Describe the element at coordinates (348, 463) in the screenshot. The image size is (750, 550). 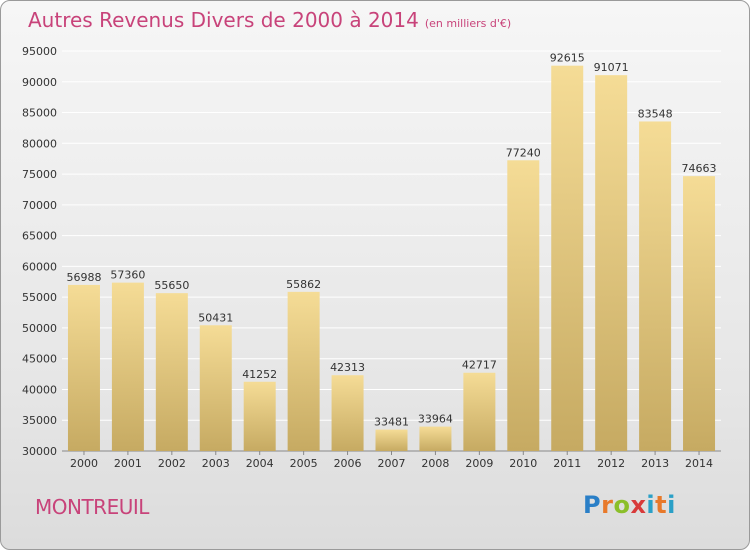
I see `x-tick-label-2006: 2006` at that location.